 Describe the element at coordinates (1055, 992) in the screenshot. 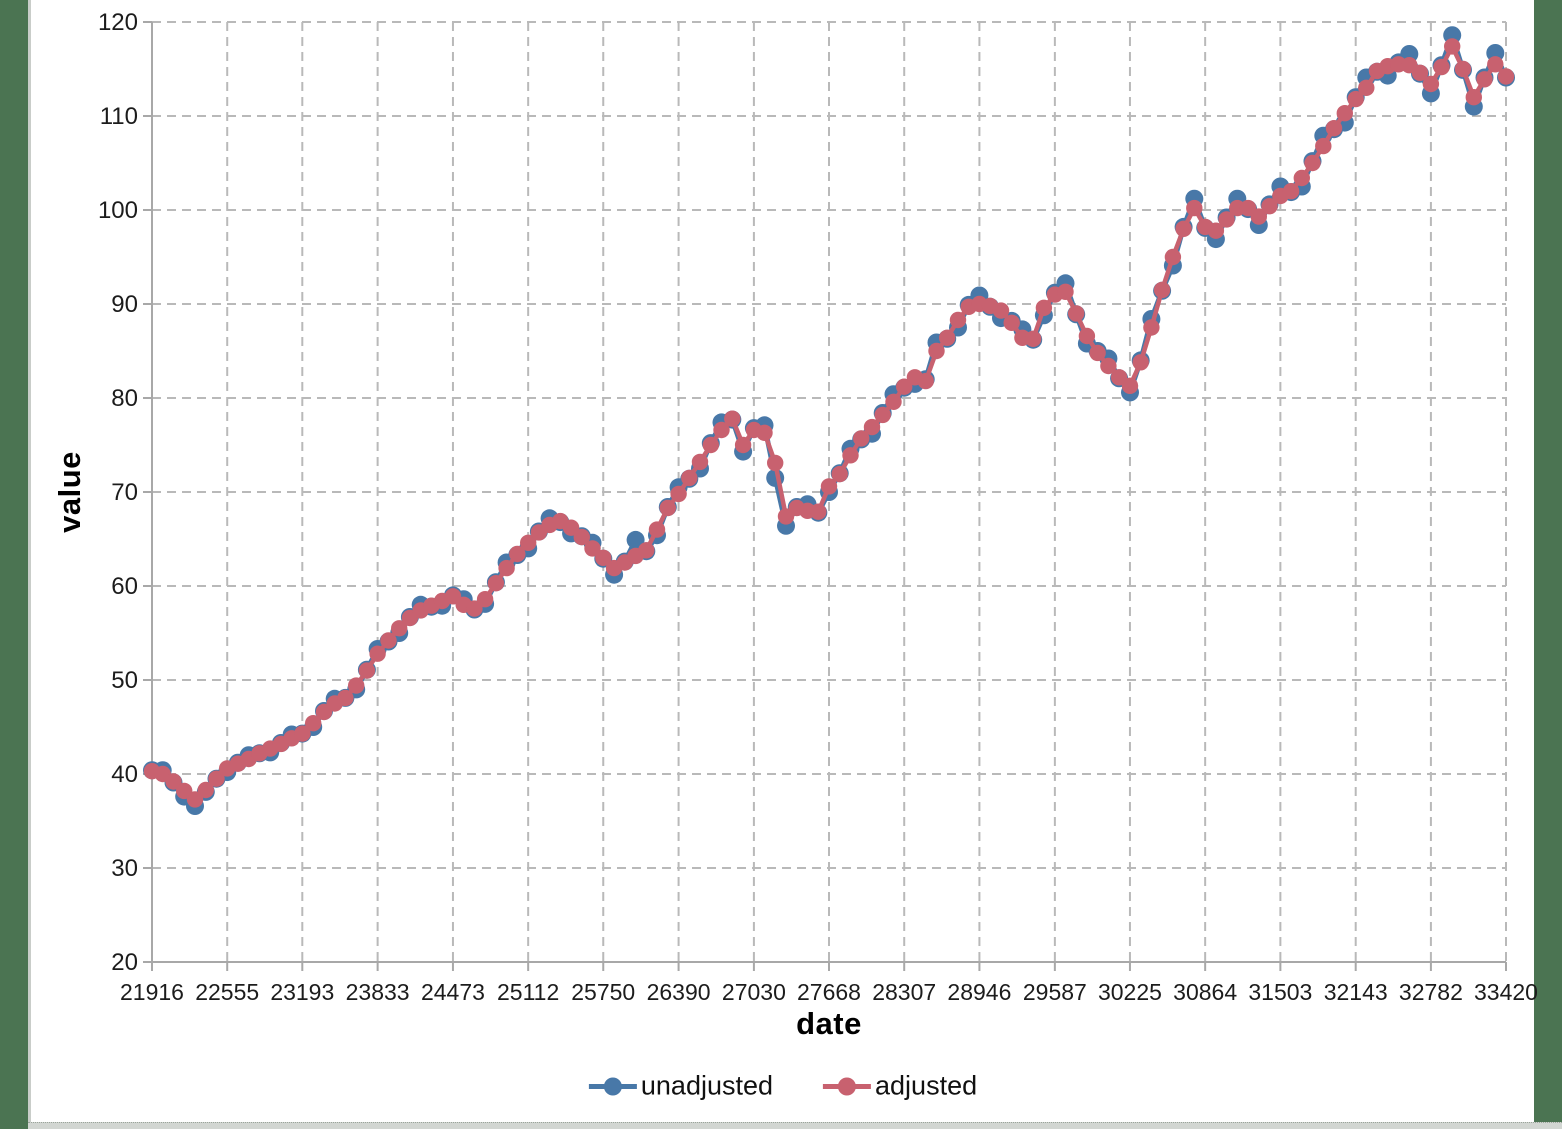

I see `x-tick-label: 29587` at that location.